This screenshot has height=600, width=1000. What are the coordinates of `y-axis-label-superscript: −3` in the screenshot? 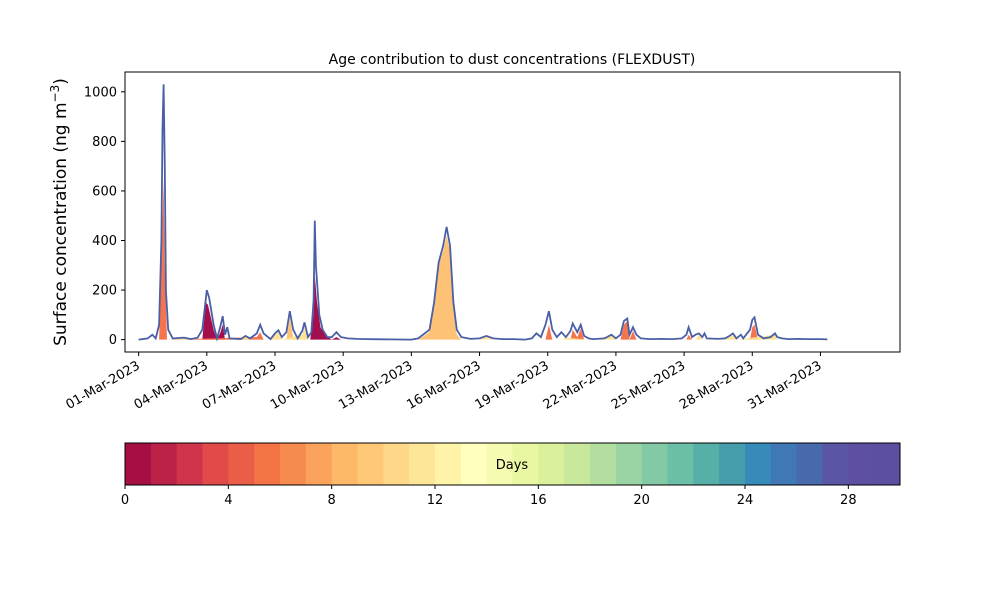 It's located at (55, 94).